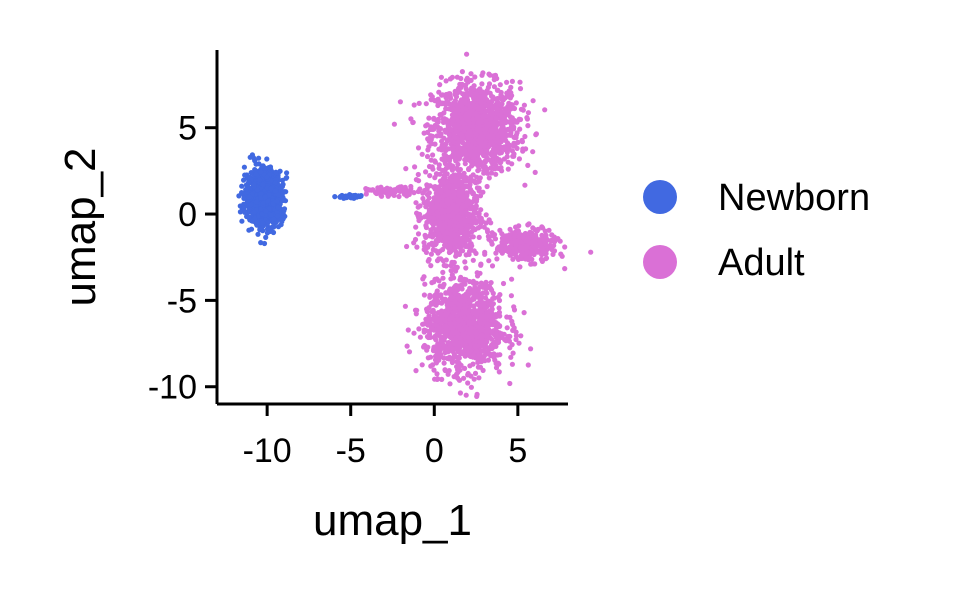 The image size is (960, 600). I want to click on y-tick-label: -5, so click(182, 301).